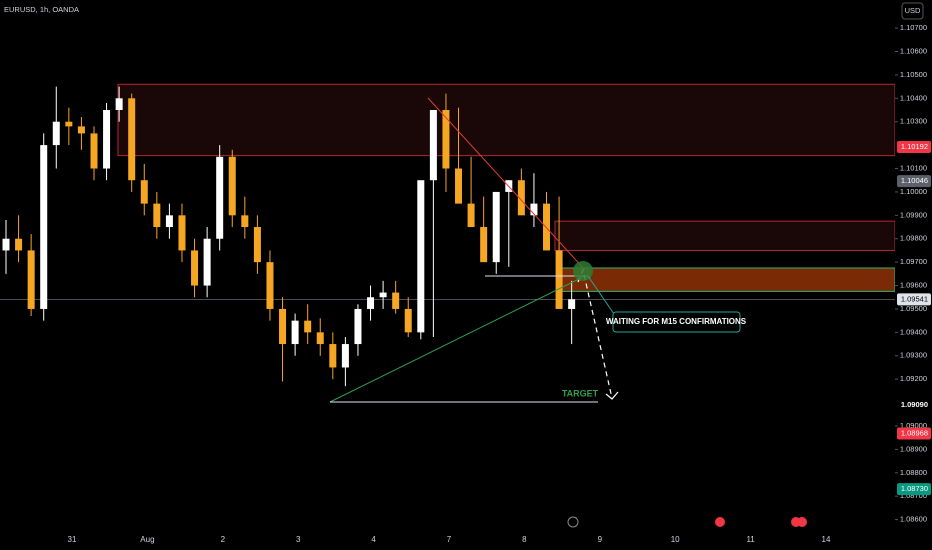 Image resolution: width=932 pixels, height=550 pixels. I want to click on y-tick-label: 1.09400, so click(913, 331).